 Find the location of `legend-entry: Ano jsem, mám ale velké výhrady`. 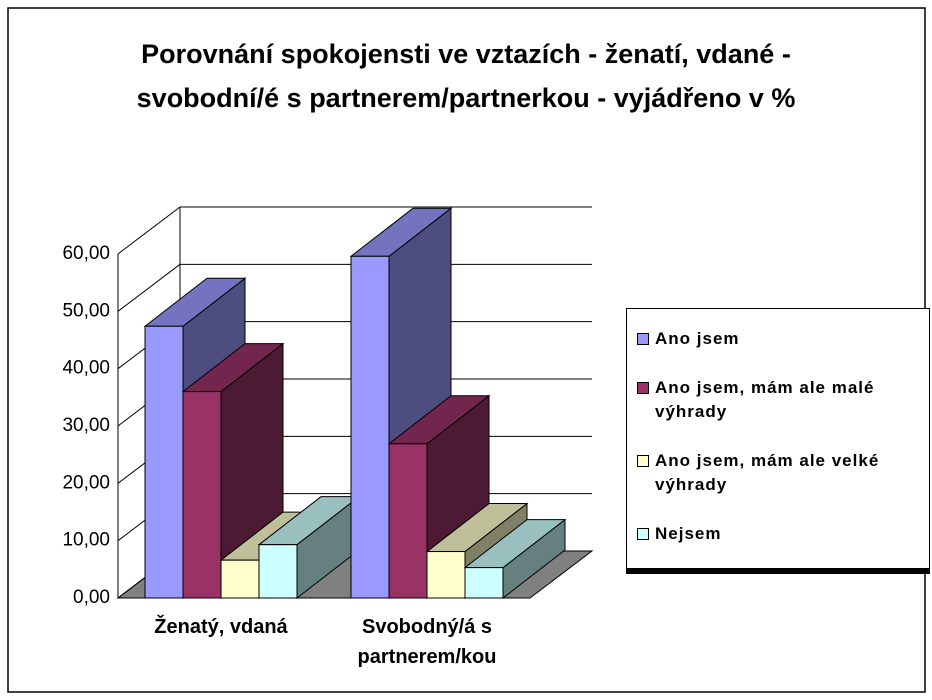

legend-entry: Ano jsem, mám ale velké výhrady is located at coordinates (781, 473).